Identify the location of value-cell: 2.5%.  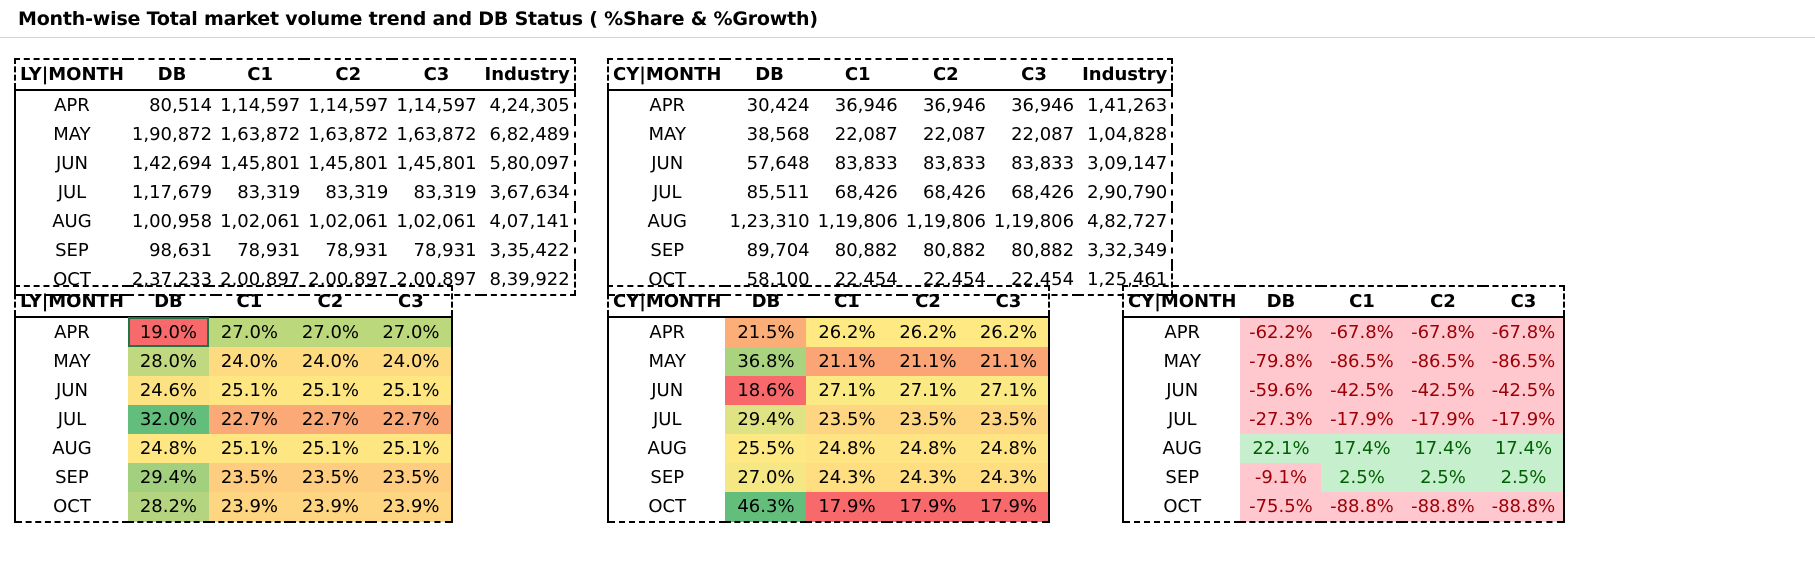
(1443, 477).